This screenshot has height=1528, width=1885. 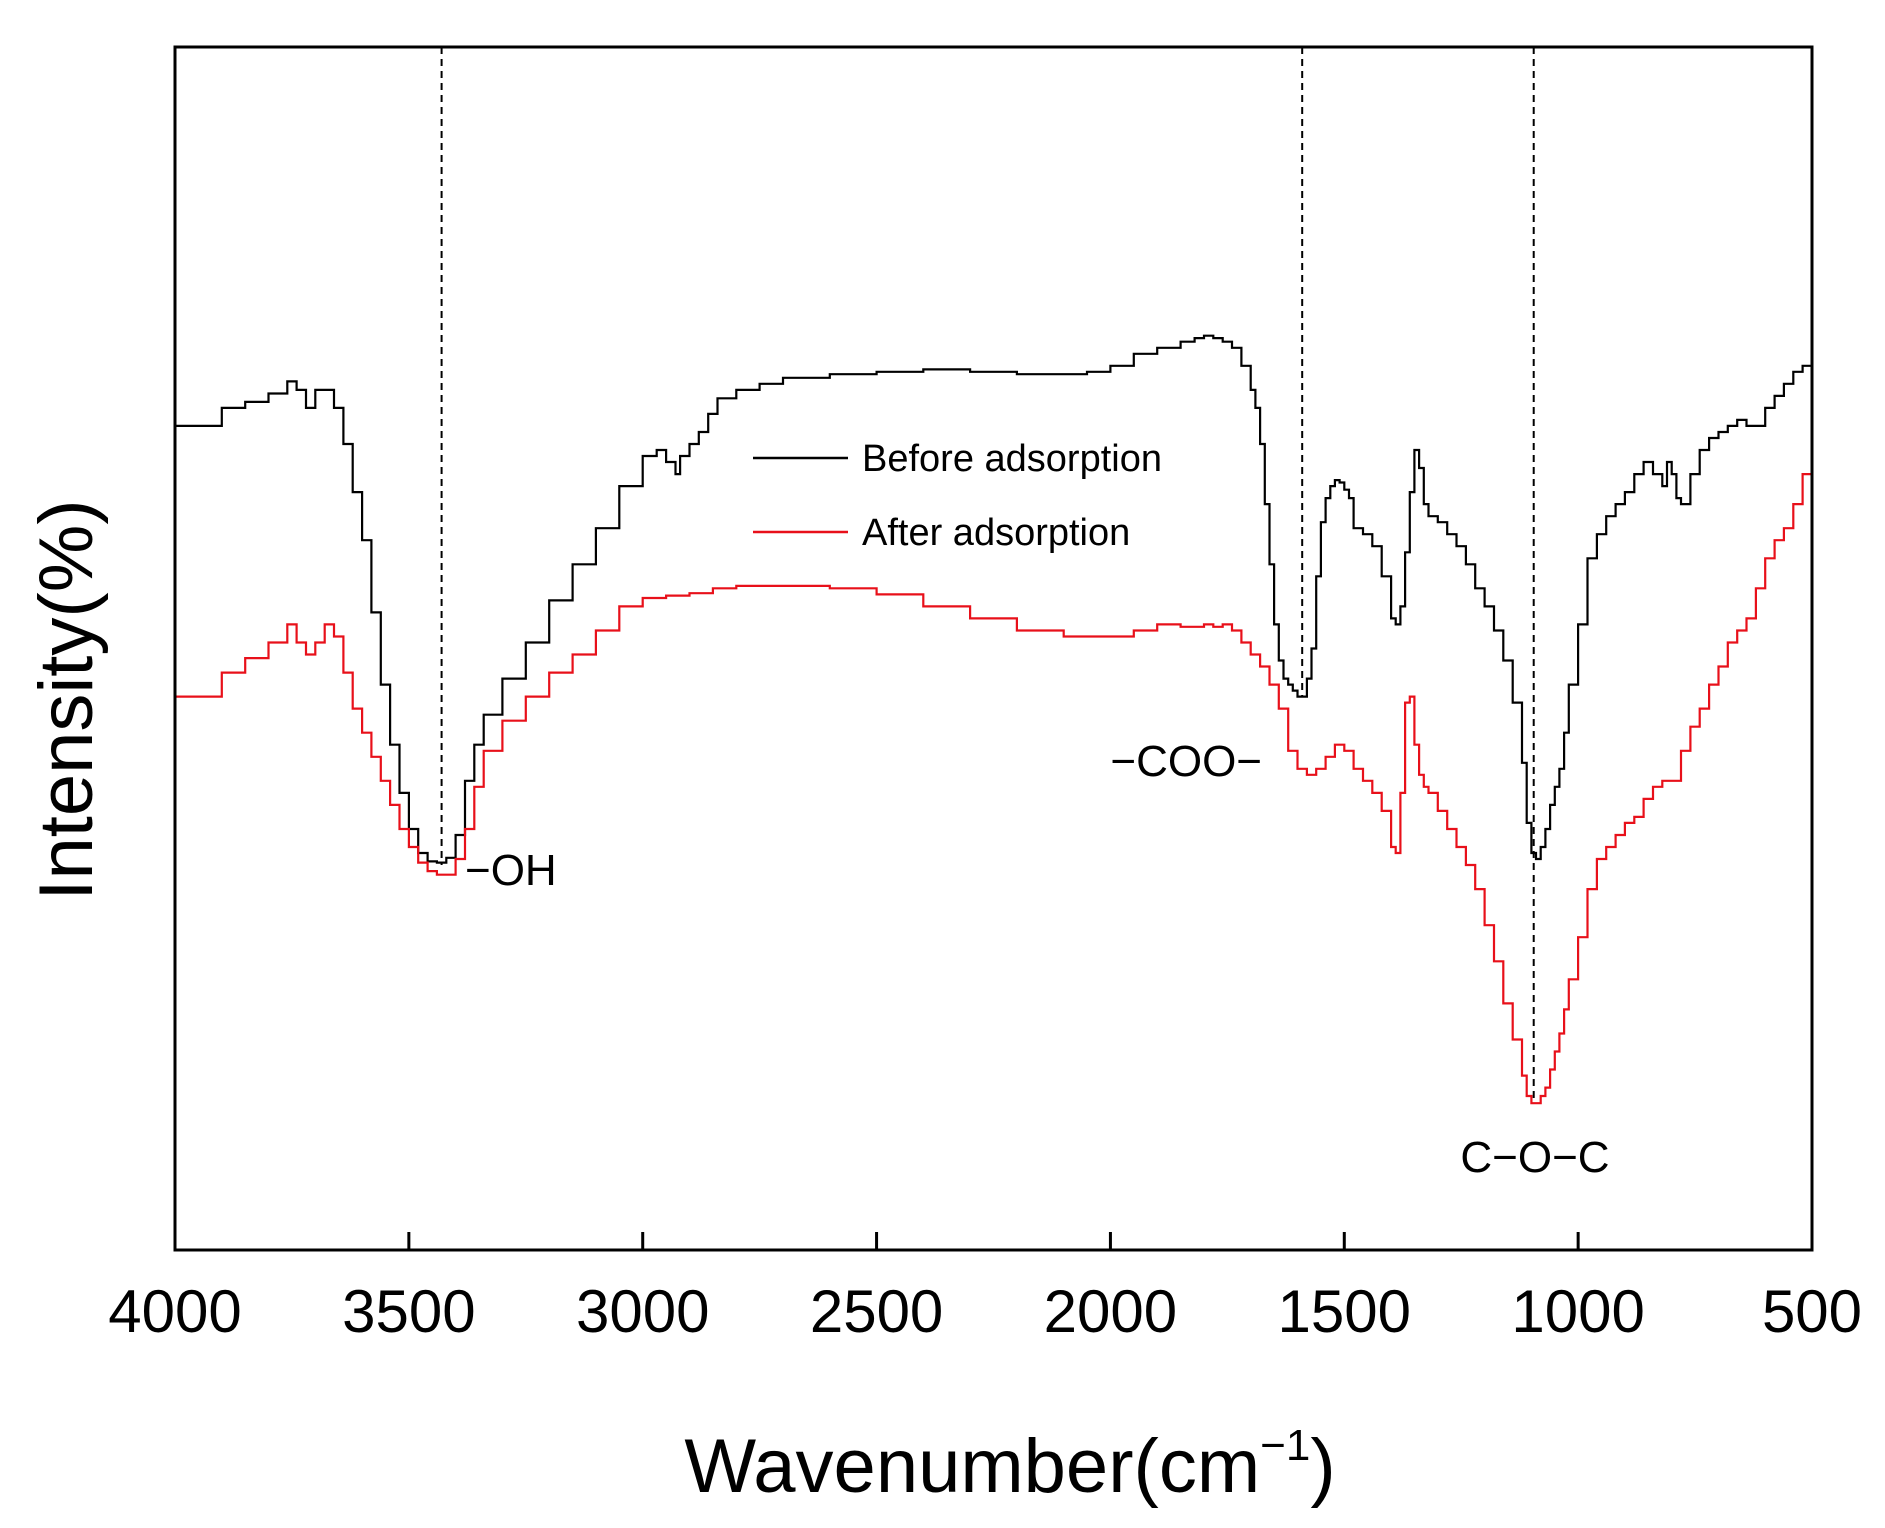 I want to click on x-tick-label-3500: 3500, so click(x=408, y=1311).